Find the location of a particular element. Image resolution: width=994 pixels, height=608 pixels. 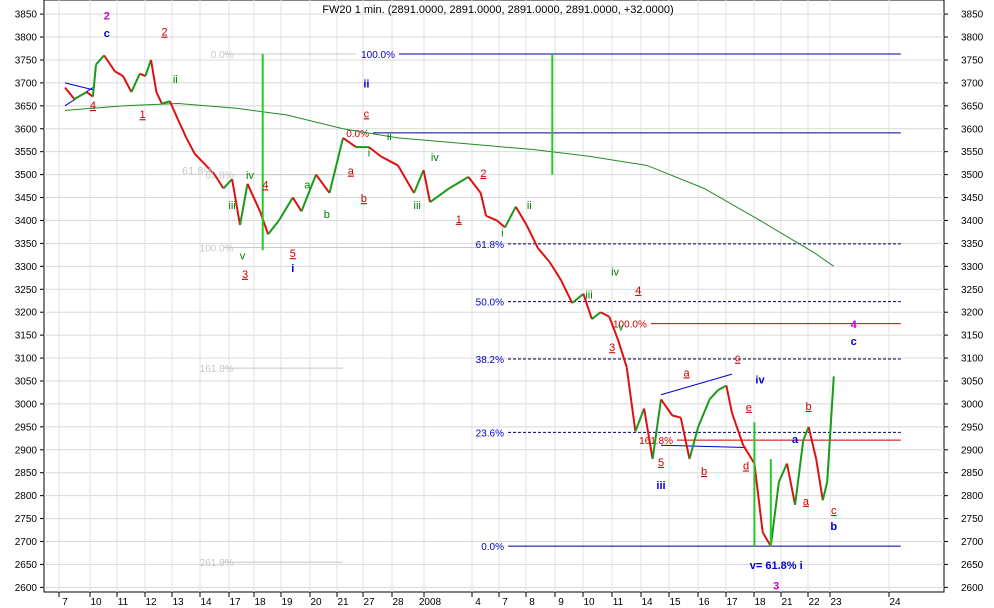

ytick-label: 2800 is located at coordinates (26, 496).